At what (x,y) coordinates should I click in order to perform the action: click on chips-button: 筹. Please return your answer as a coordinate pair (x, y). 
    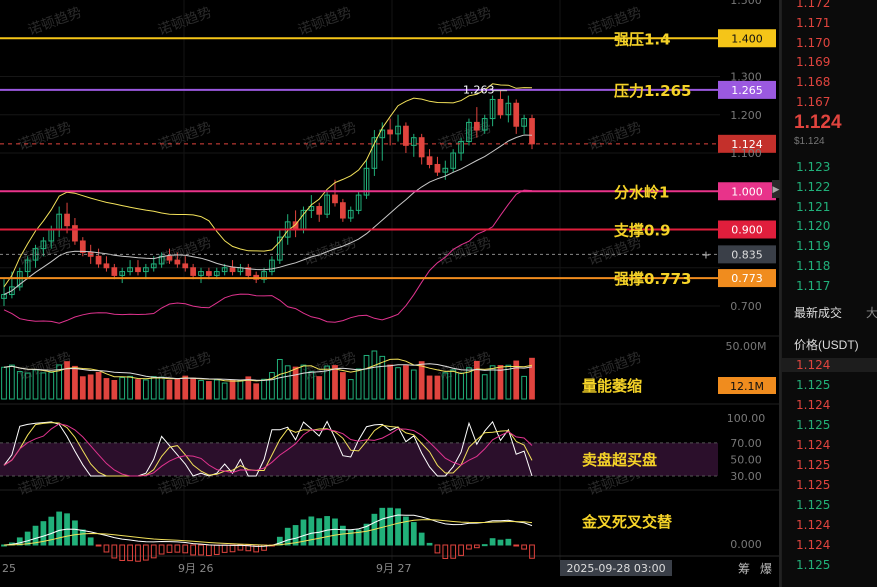
    Looking at the image, I should click on (744, 569).